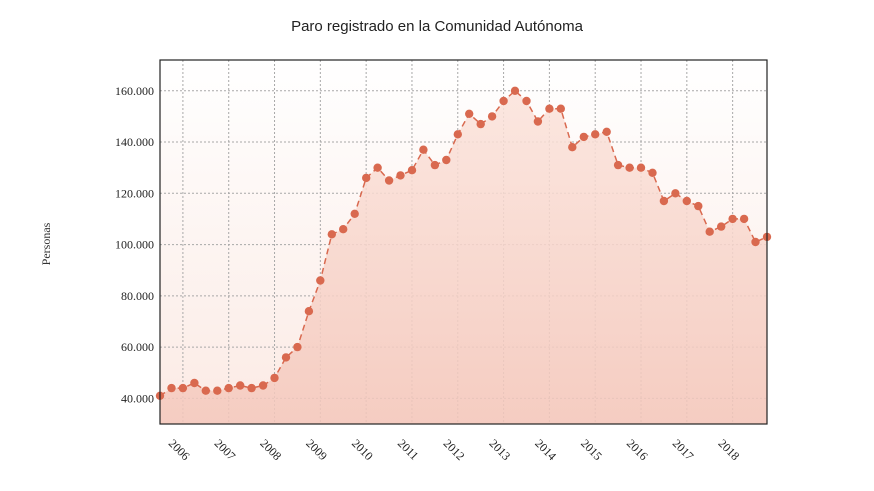 Image resolution: width=874 pixels, height=491 pixels. I want to click on x-tick-label: 2007, so click(225, 449).